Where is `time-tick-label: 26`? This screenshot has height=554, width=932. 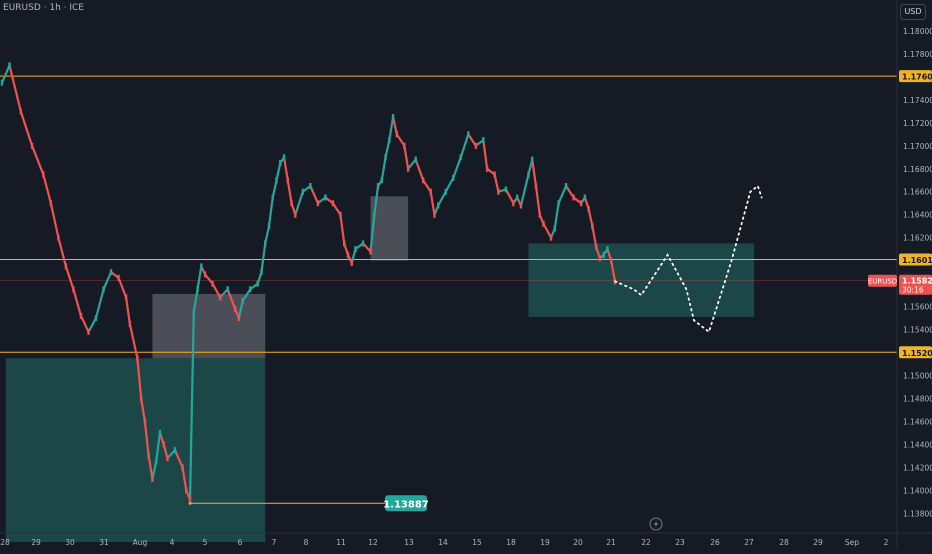 time-tick-label: 26 is located at coordinates (715, 542).